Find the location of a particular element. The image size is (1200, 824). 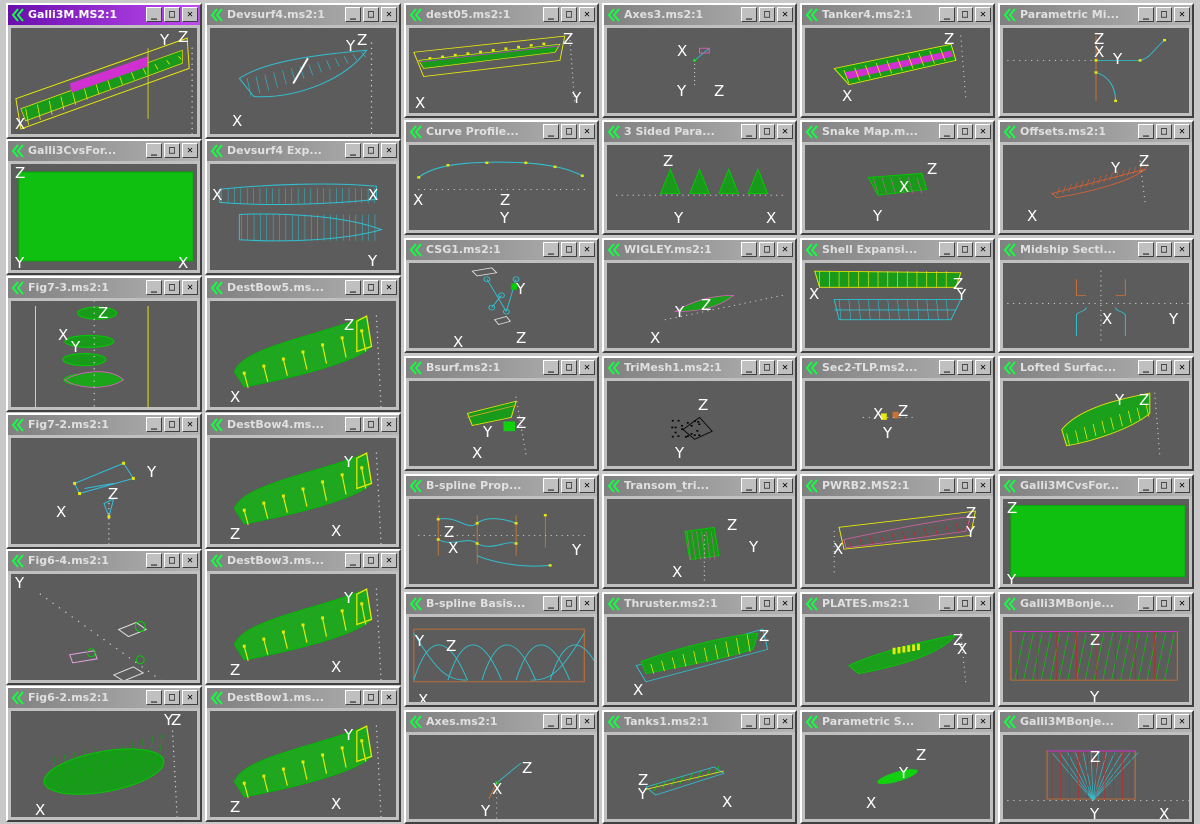

window-titlebar: Offsets.ms2:1 _ □ ✕ is located at coordinates (1096, 132).